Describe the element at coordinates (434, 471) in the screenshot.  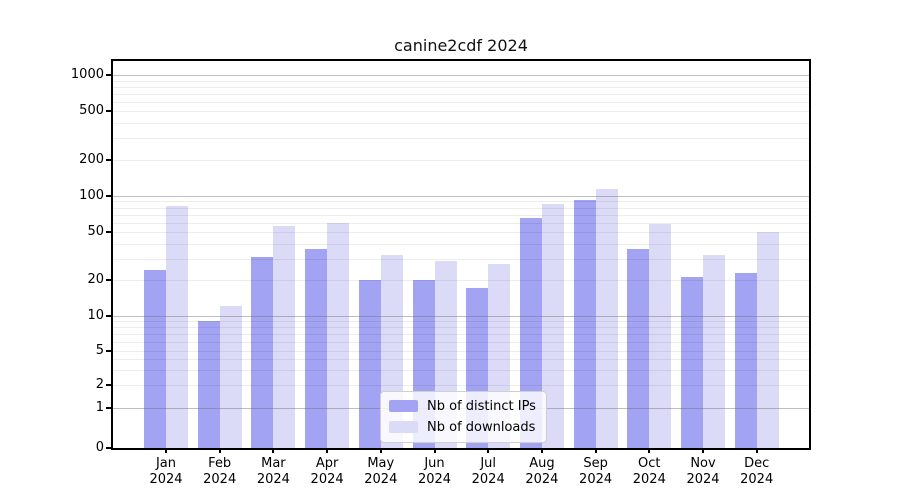
I see `x-tick-label-jun: Jun 2024` at that location.